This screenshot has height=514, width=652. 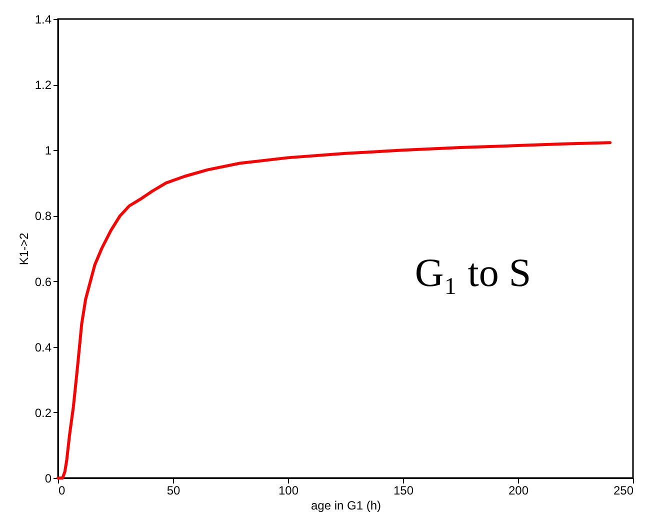 What do you see at coordinates (62, 491) in the screenshot?
I see `x-tick-label: 0` at bounding box center [62, 491].